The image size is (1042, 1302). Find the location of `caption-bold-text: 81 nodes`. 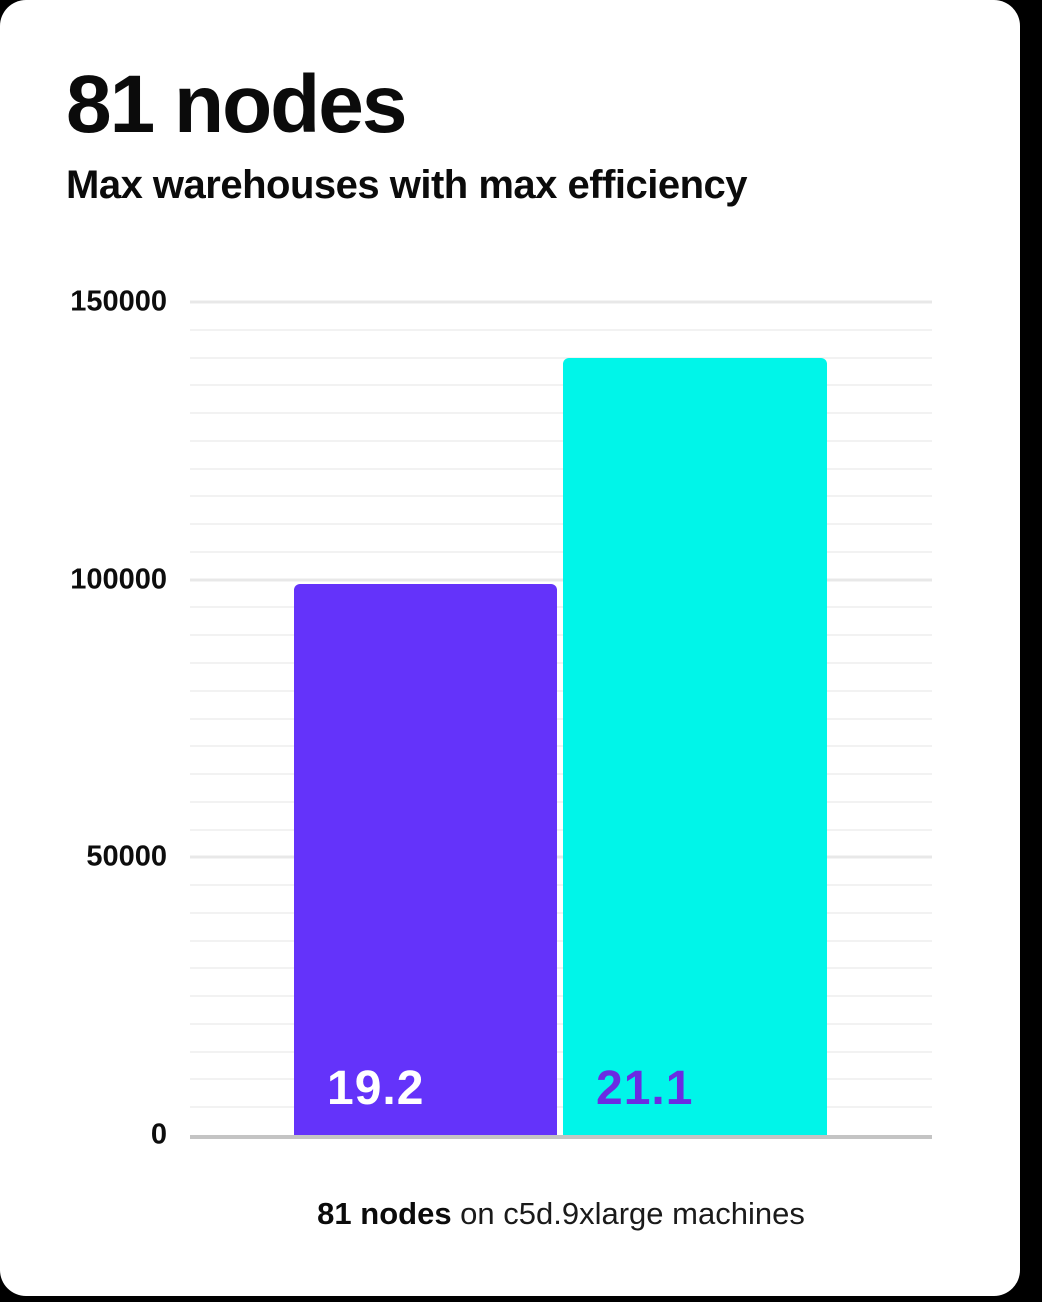

caption-bold-text: 81 nodes is located at coordinates (384, 1213).